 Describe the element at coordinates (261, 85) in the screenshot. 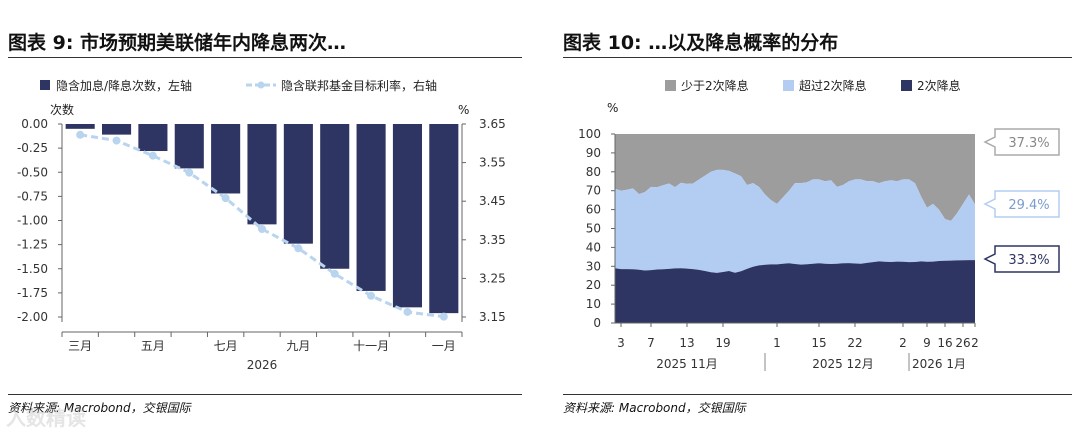

I see `legend-line-marker` at that location.